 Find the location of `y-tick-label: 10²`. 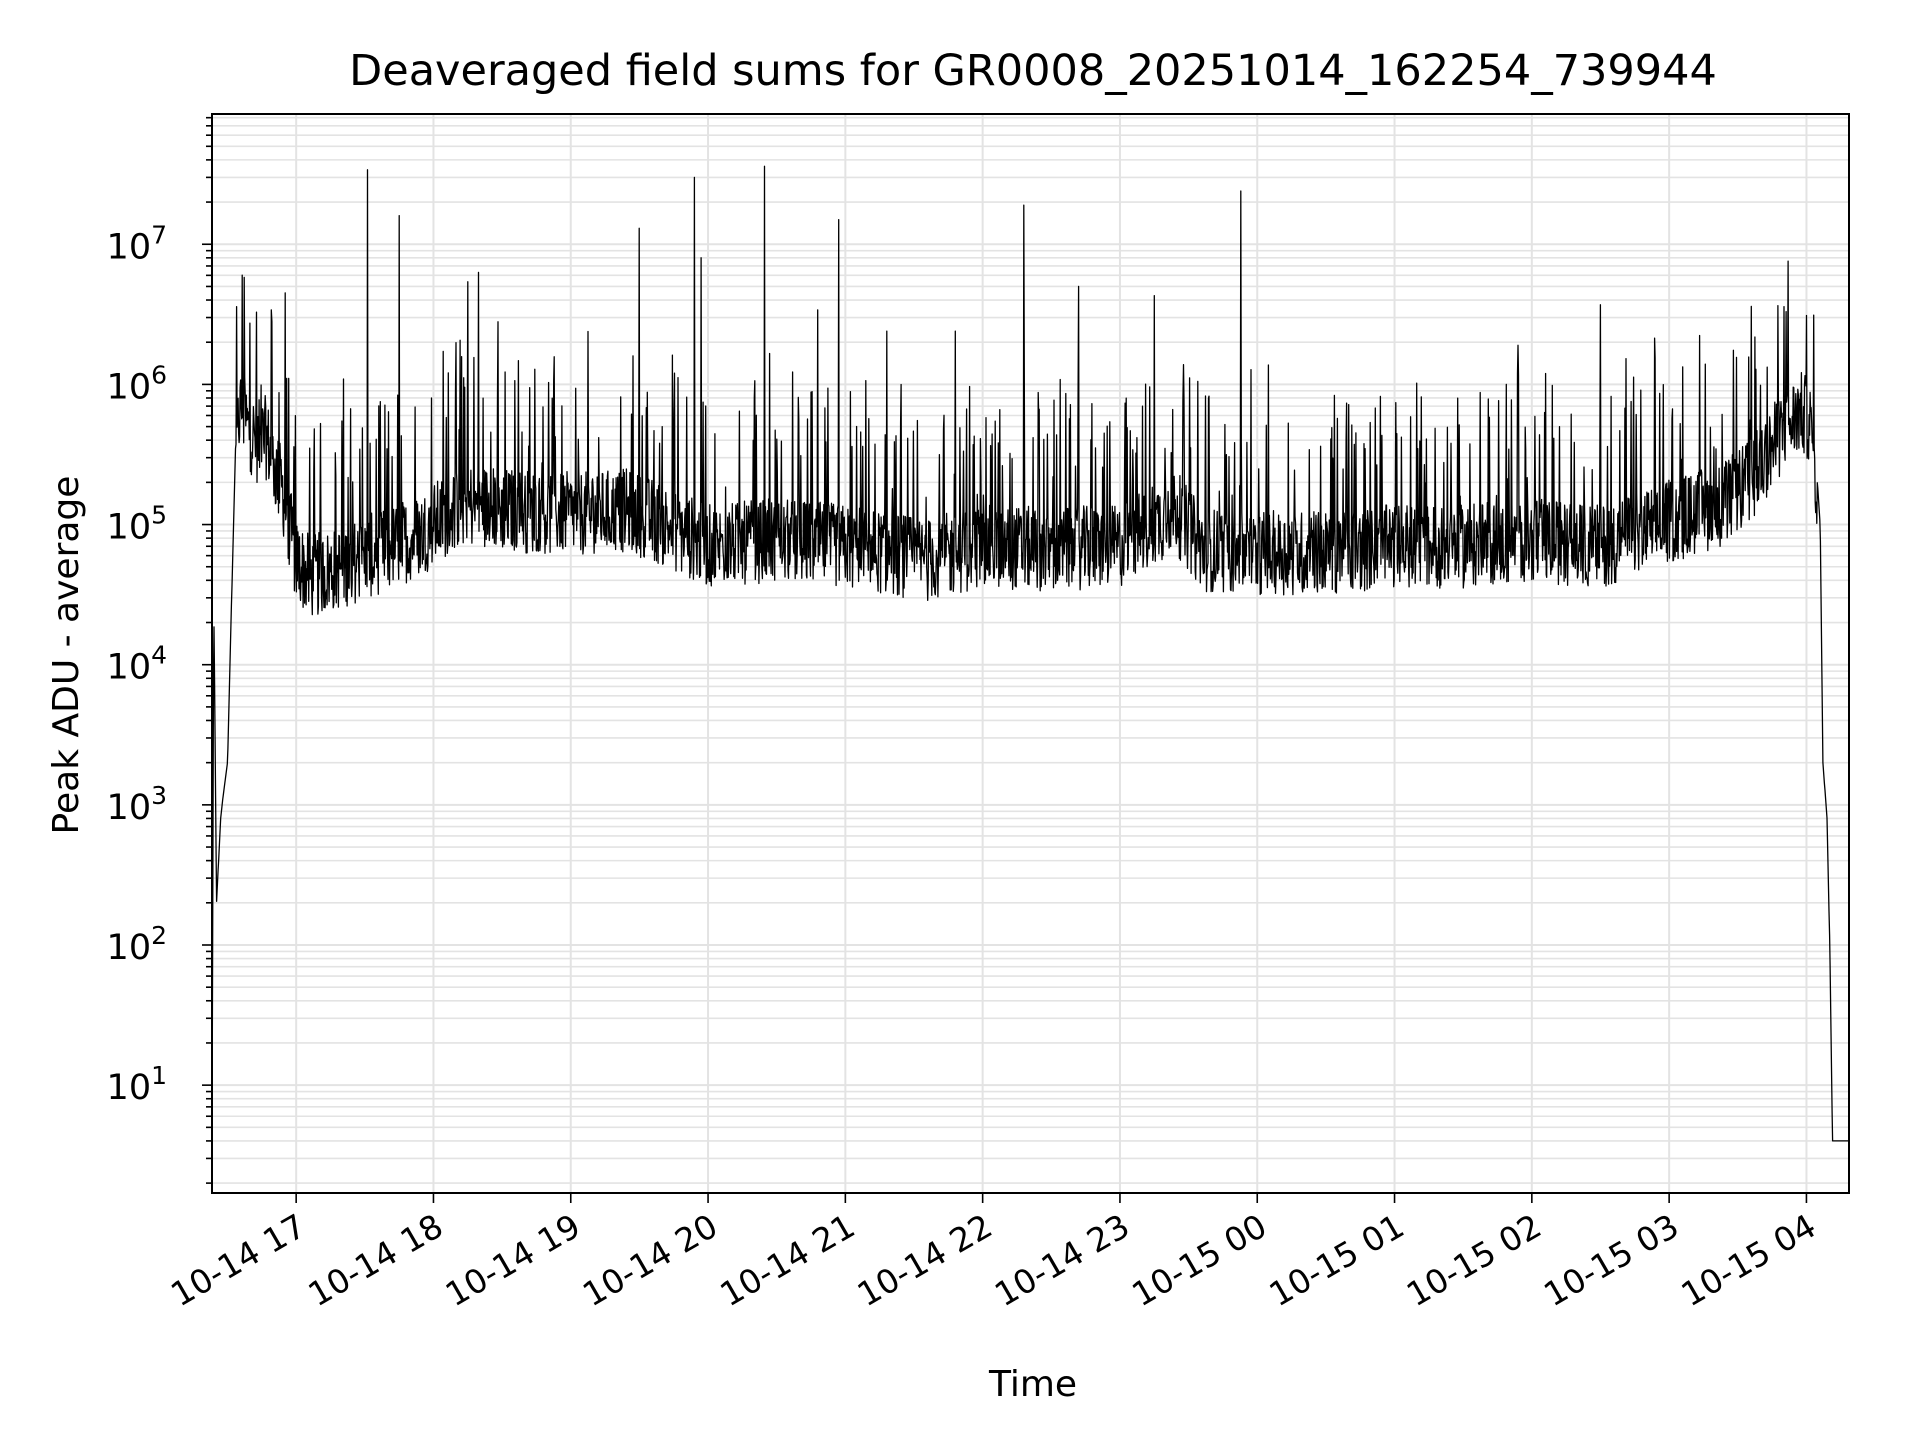

y-tick-label: 10² is located at coordinates (137, 944).